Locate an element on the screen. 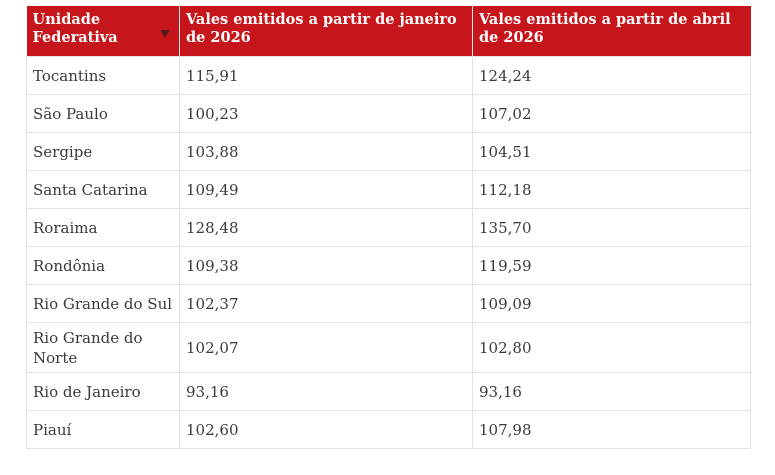  table-row: Rio de Janeiro 93,16 93,16 is located at coordinates (388, 391).